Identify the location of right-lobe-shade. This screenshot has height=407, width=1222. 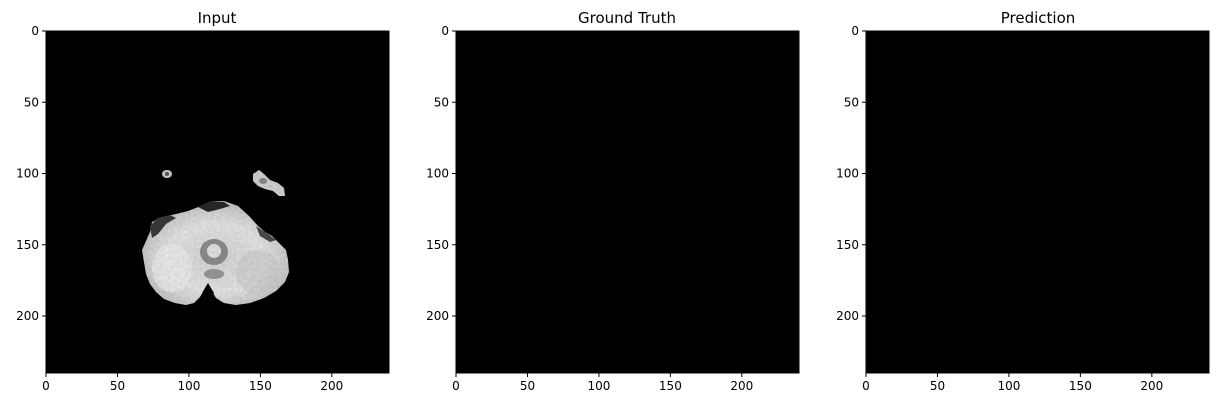
(258, 272).